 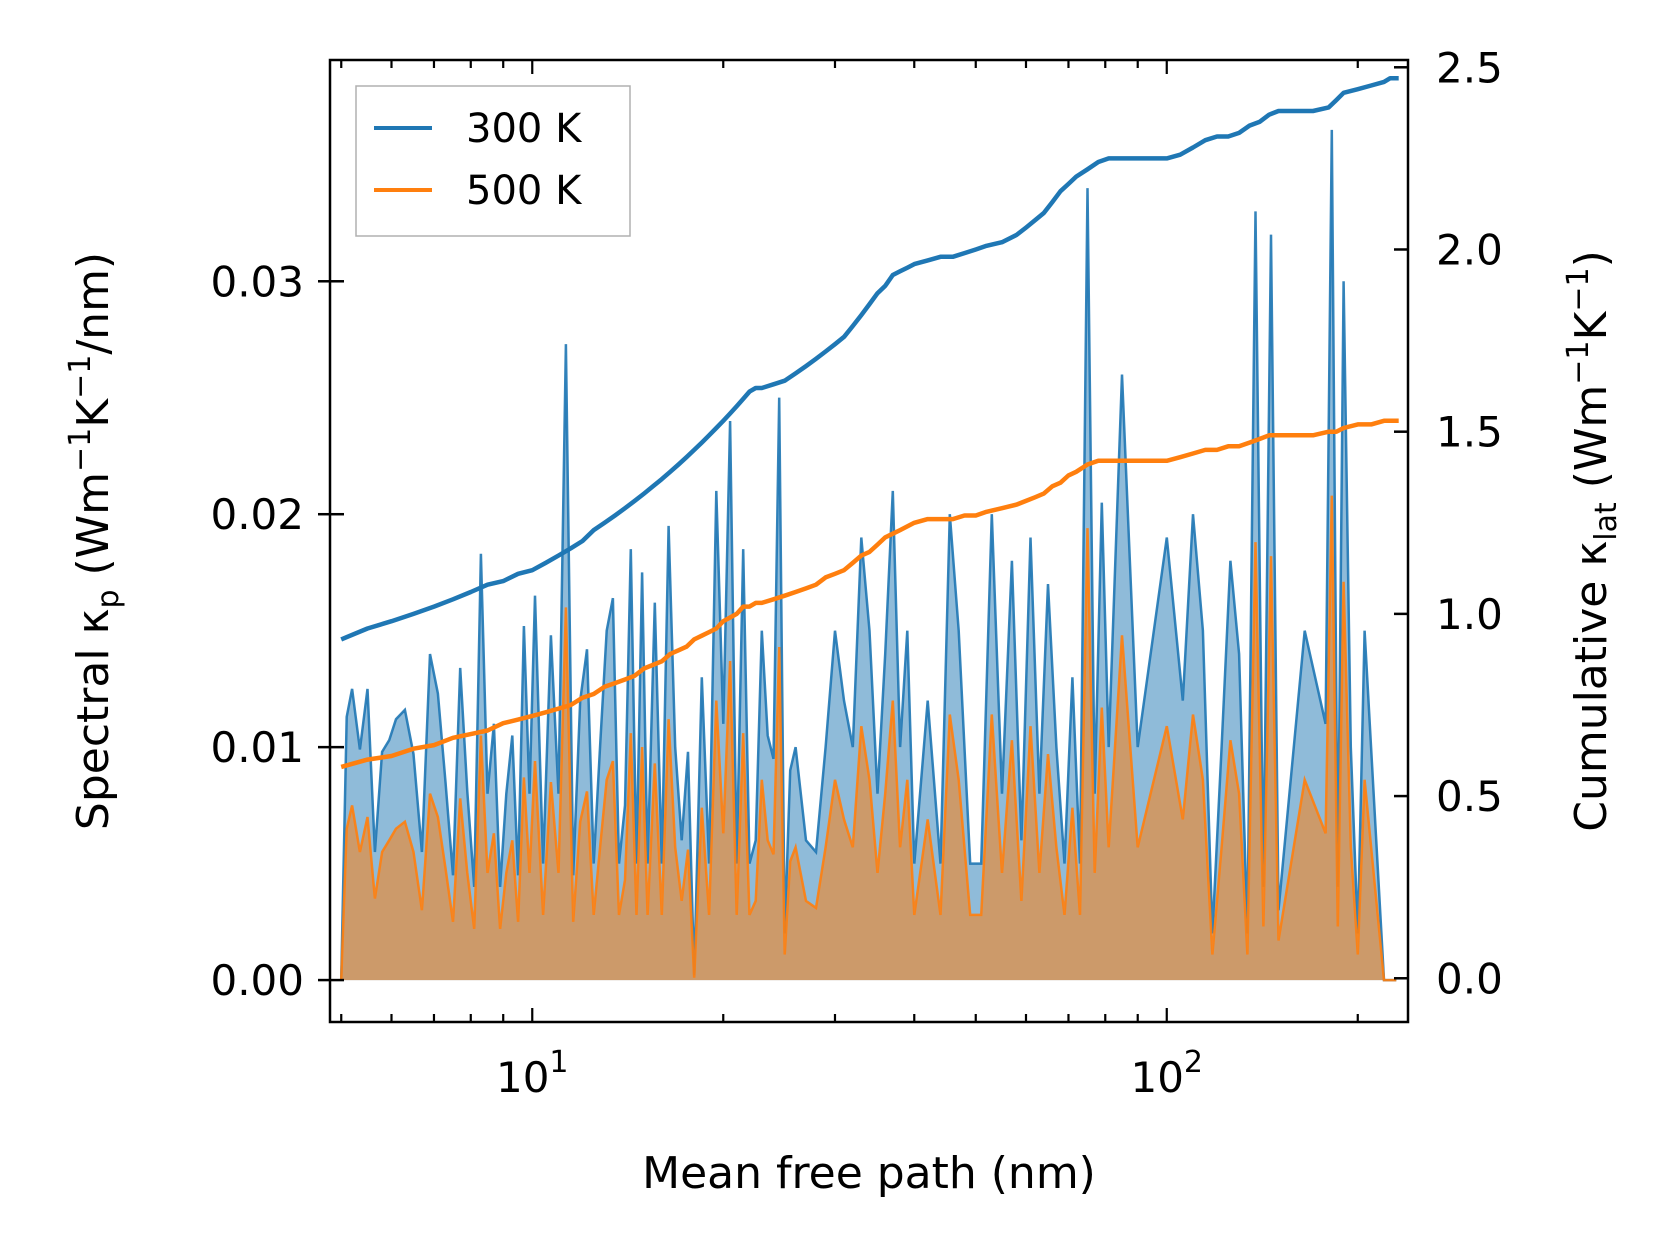 I want to click on right-tick-label: 2.0, so click(x=1469, y=249).